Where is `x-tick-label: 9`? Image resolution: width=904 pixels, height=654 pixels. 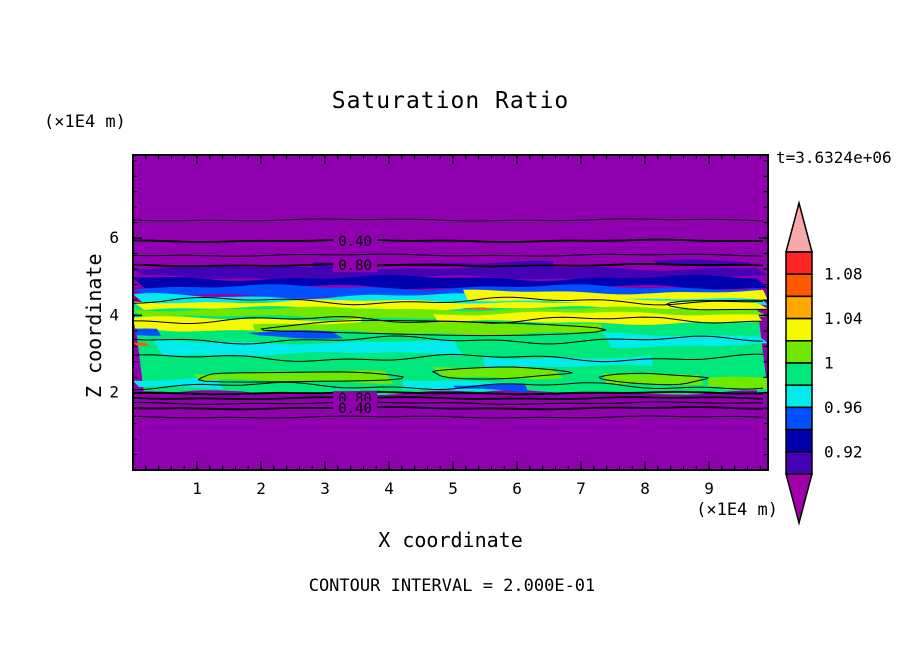 x-tick-label: 9 is located at coordinates (709, 488).